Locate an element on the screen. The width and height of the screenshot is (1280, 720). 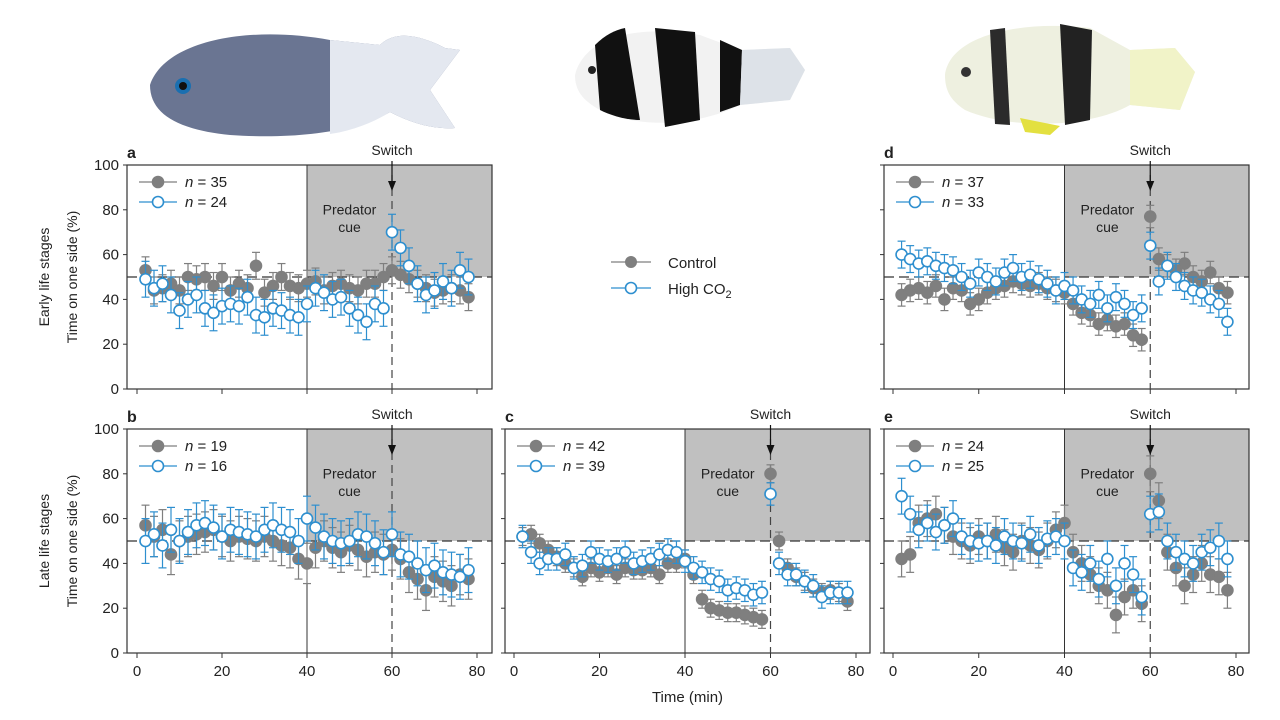
legend-n-label: n = 24 is located at coordinates (206, 202).